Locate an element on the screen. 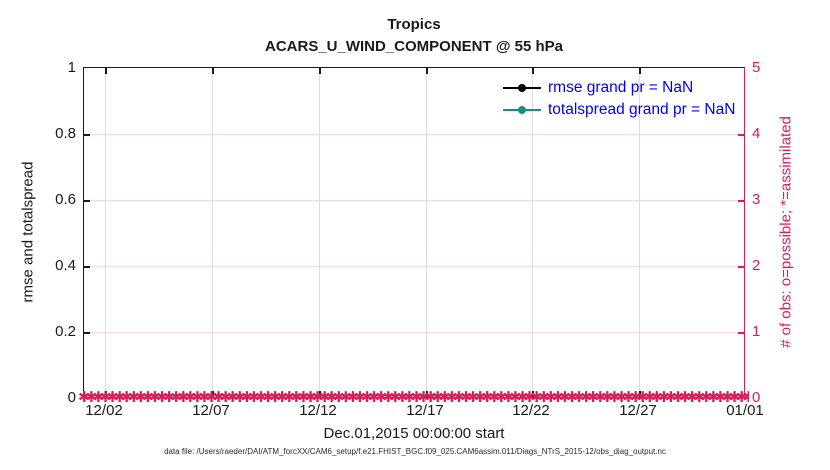 This screenshot has width=830, height=470. xtick-label: 12/02 is located at coordinates (104, 410).